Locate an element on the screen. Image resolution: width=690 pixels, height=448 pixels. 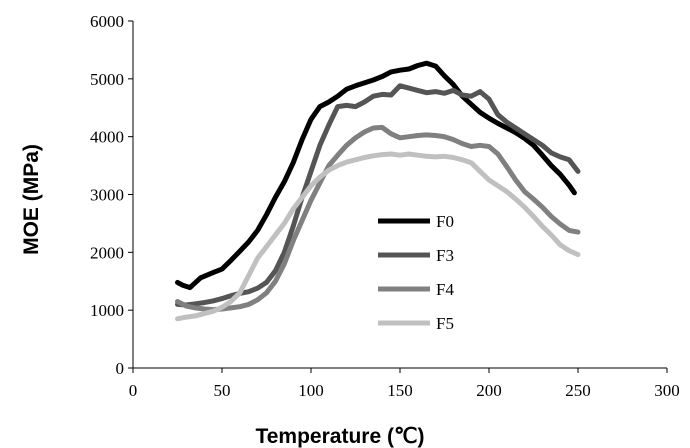
x-tick-label: 250 is located at coordinates (578, 390).